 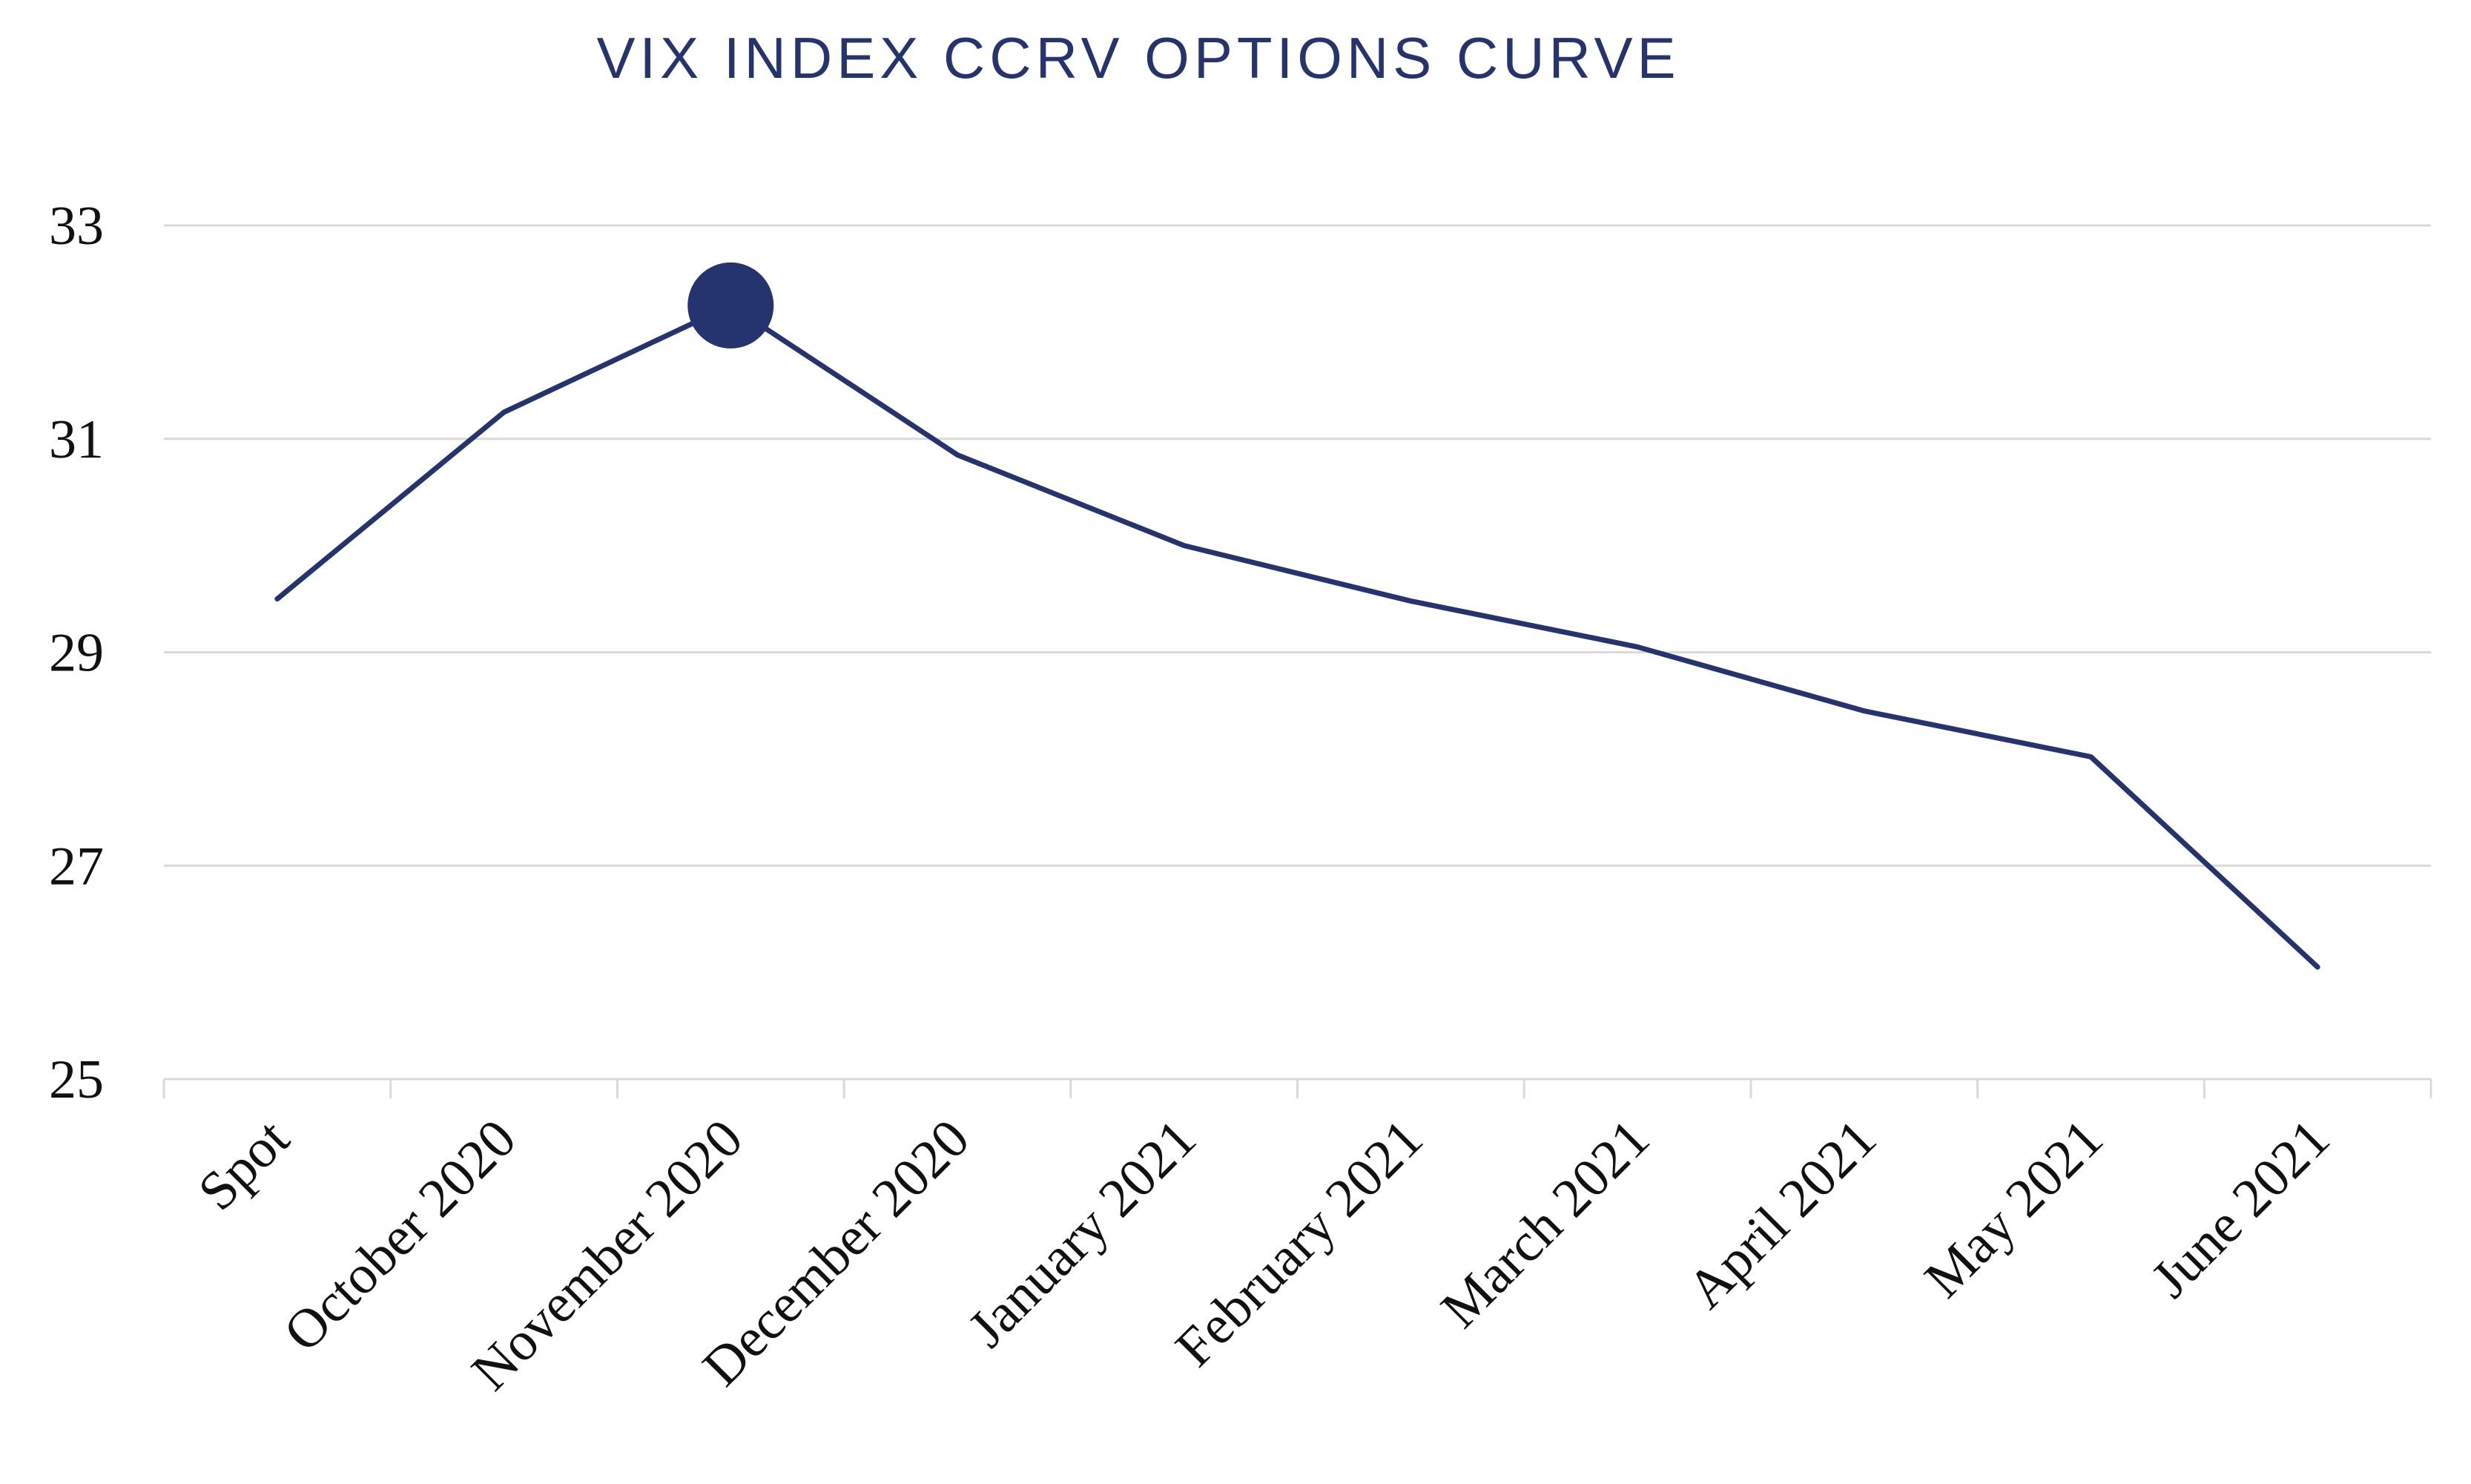 I want to click on chart-title: VIX INDEX CCRV OPTIONS CURVE, so click(x=1138, y=57).